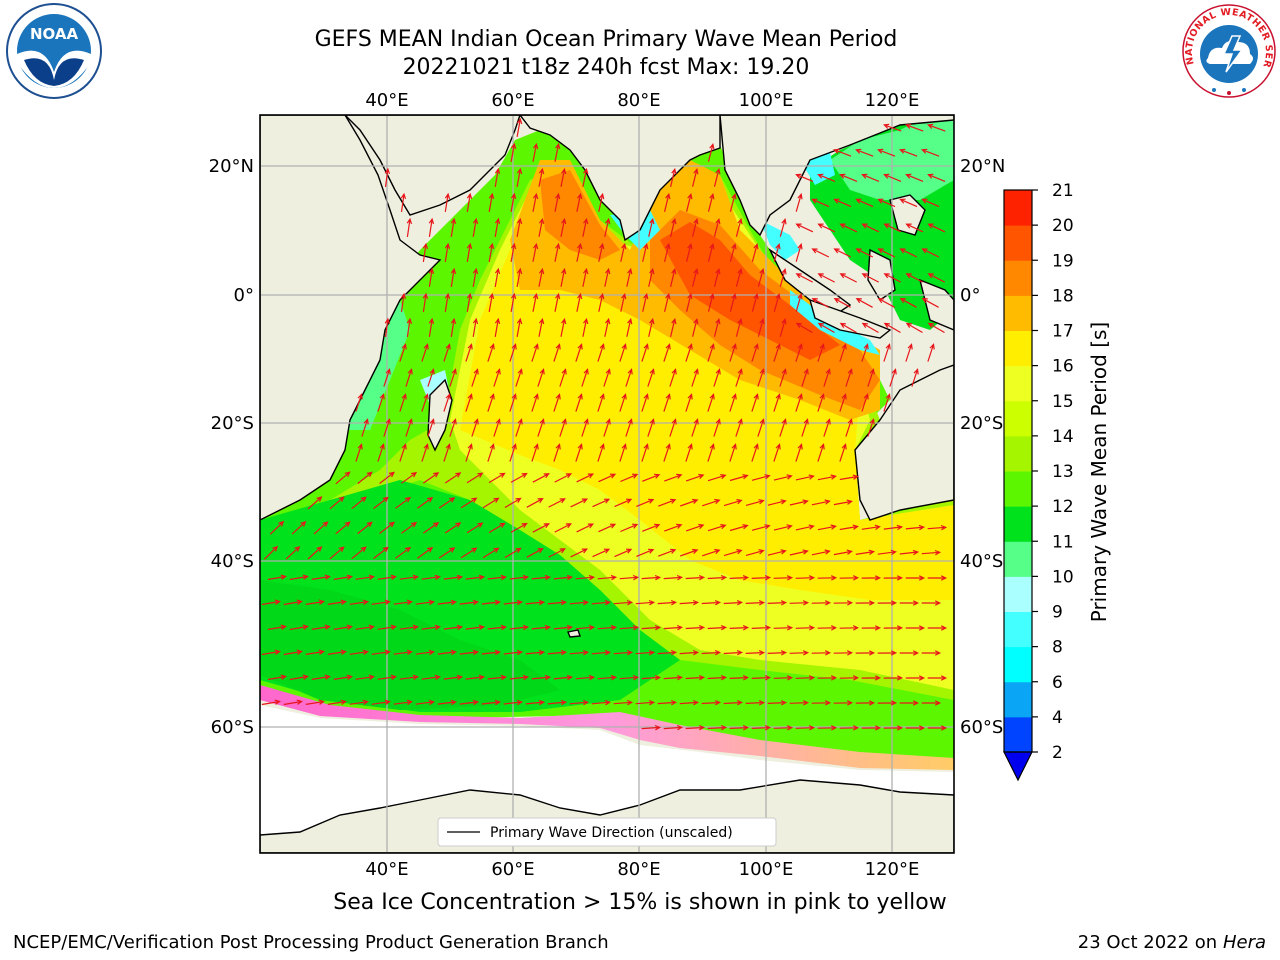 The height and width of the screenshot is (960, 1280). I want to click on colorbar-tick-label: 18, so click(1063, 296).